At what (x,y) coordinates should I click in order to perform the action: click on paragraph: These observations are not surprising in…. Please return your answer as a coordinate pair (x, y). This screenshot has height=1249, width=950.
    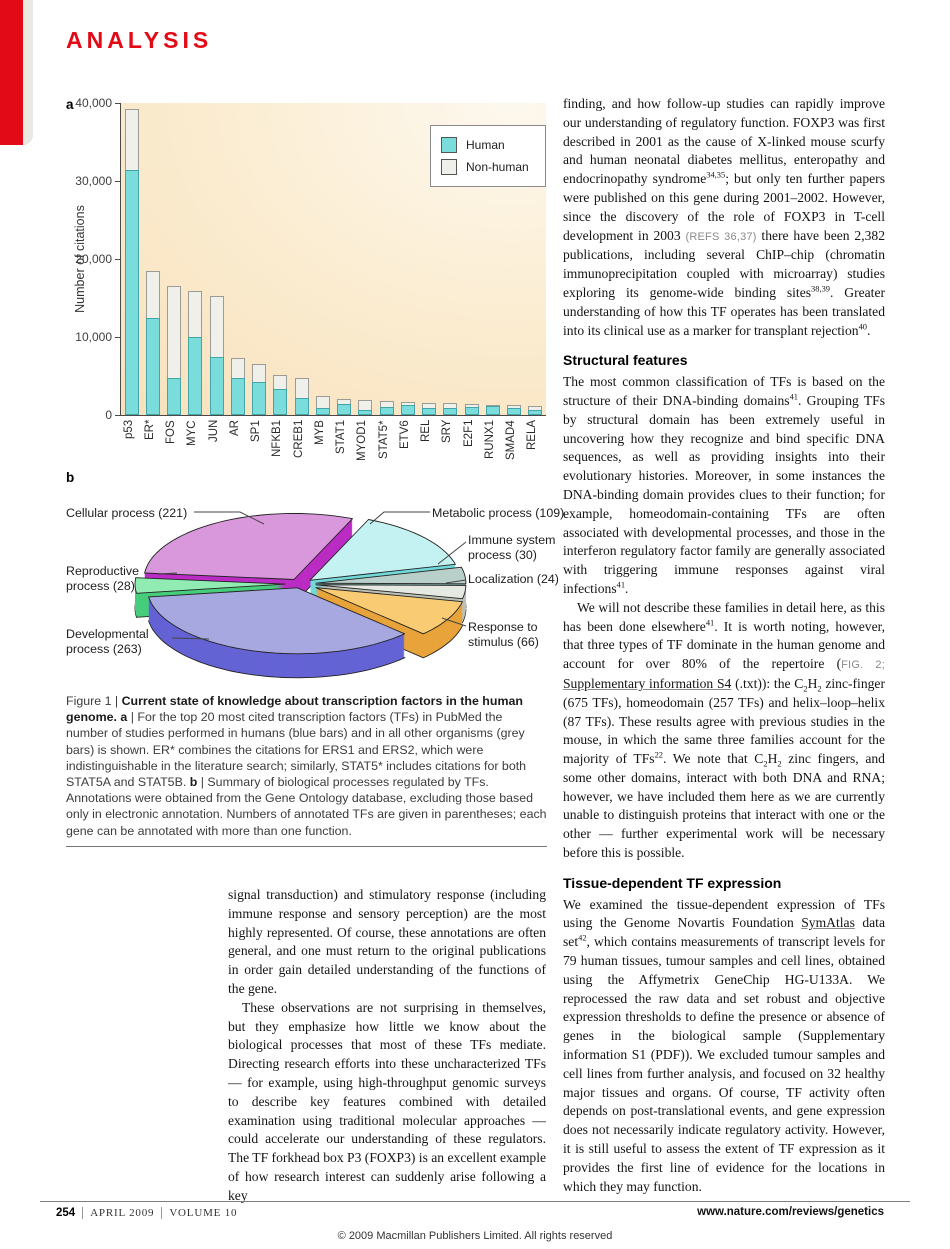
    Looking at the image, I should click on (387, 1101).